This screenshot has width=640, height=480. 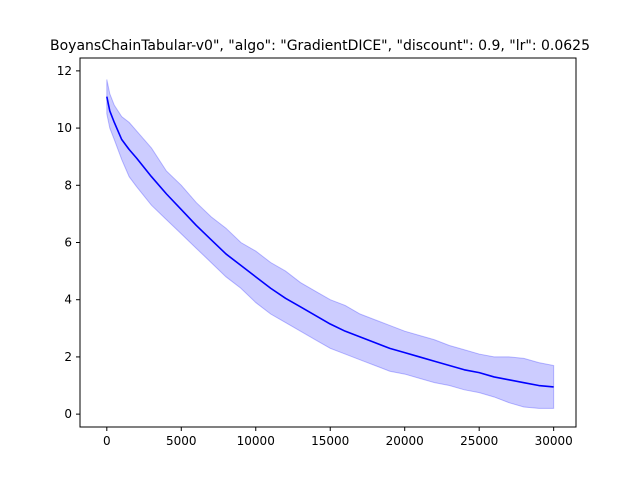 I want to click on y-tick-label: 4, so click(x=68, y=300).